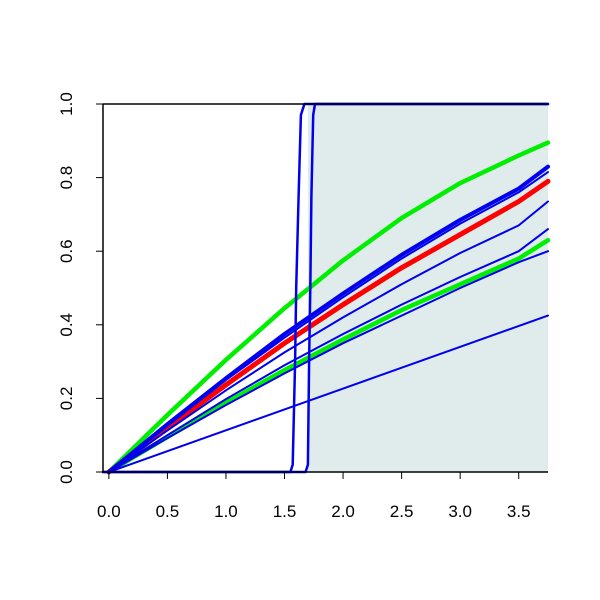 The width and height of the screenshot is (600, 600). What do you see at coordinates (285, 511) in the screenshot?
I see `x-tick-label: 1.5` at bounding box center [285, 511].